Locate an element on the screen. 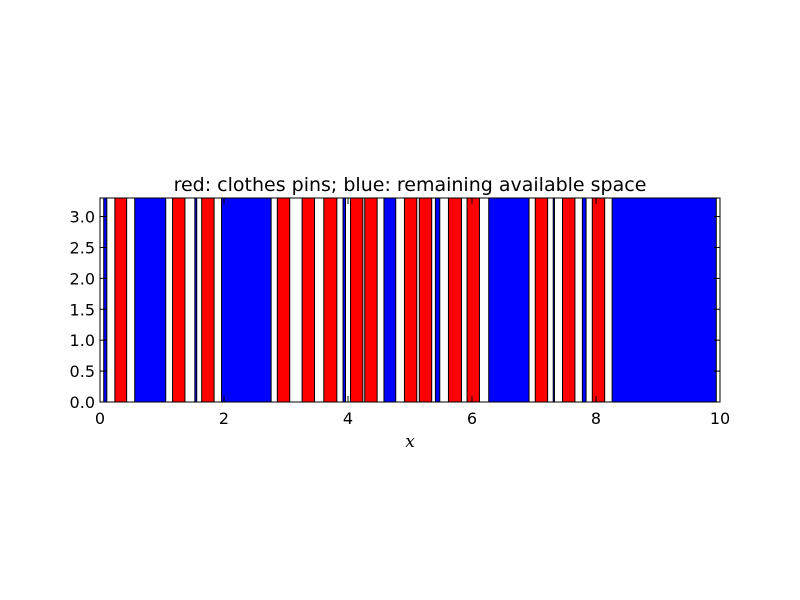 The width and height of the screenshot is (800, 600). y-tick-label: 1.0 is located at coordinates (82, 340).